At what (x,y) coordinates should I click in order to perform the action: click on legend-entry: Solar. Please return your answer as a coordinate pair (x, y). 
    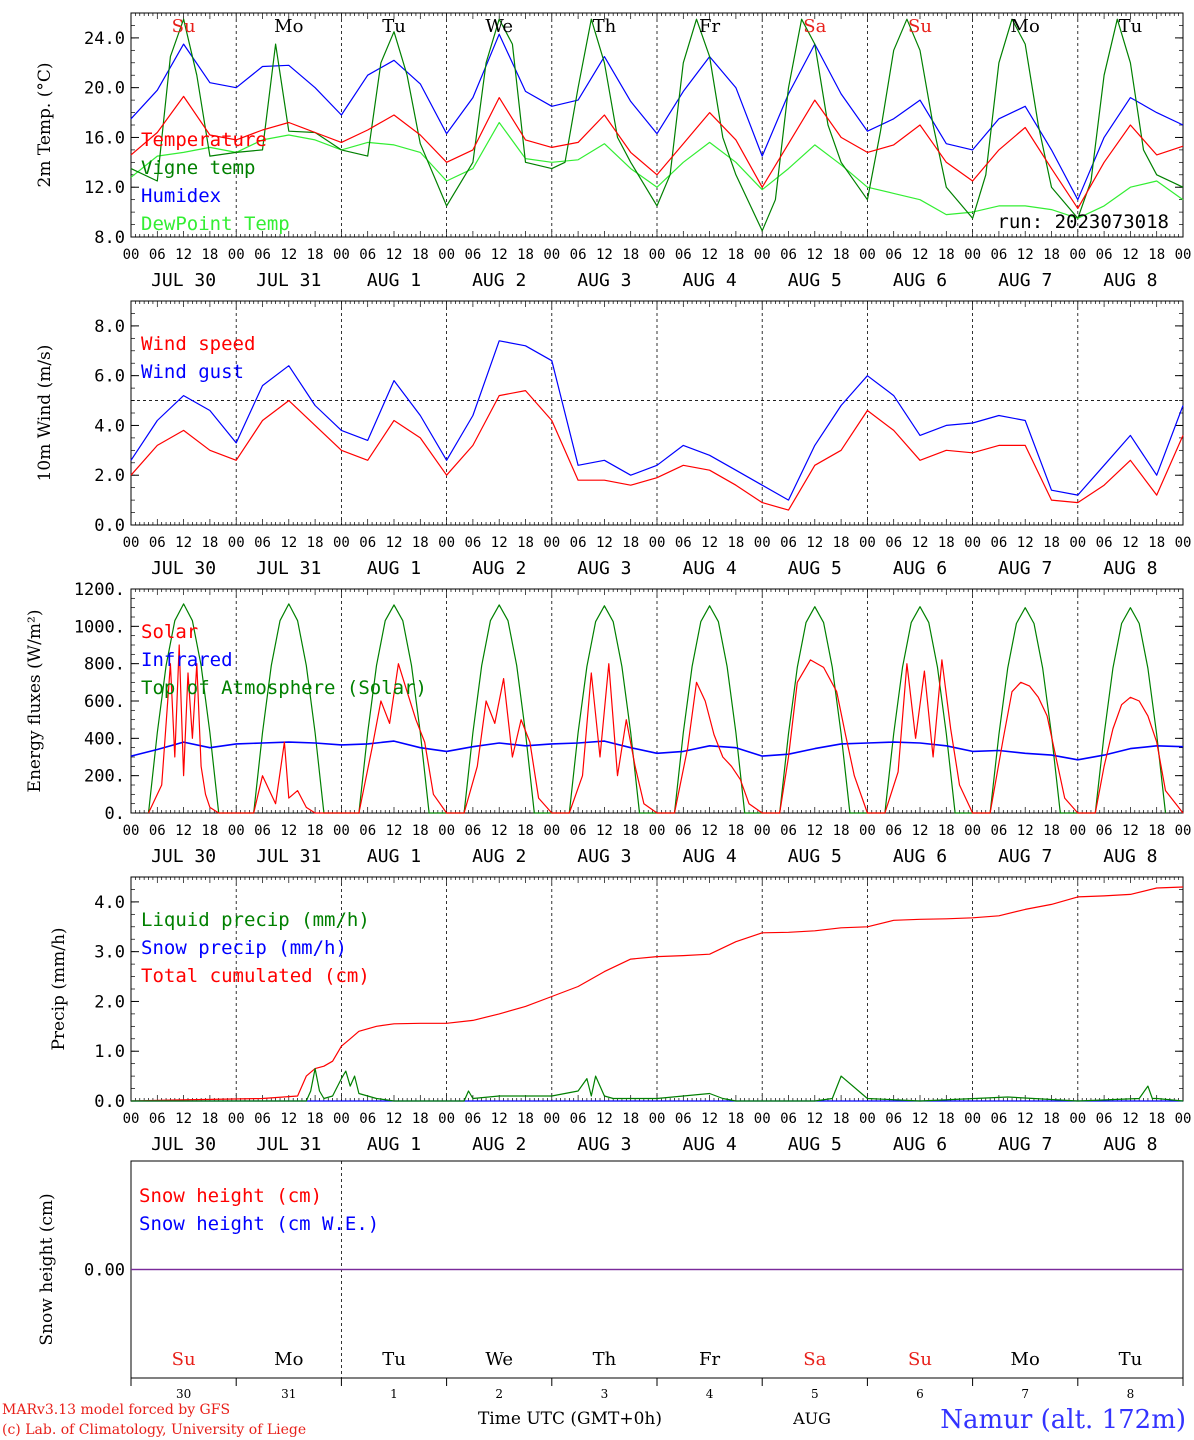
    Looking at the image, I should click on (169, 632).